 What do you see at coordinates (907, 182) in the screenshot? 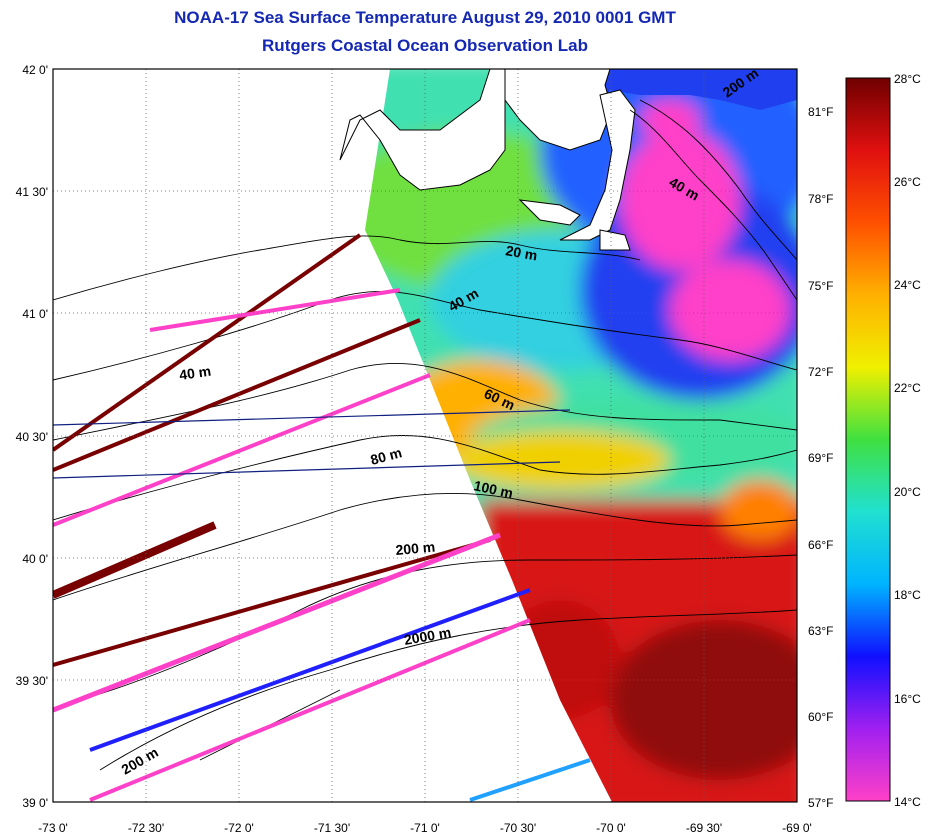
I see `colorbar-c-tick: 26°C` at bounding box center [907, 182].